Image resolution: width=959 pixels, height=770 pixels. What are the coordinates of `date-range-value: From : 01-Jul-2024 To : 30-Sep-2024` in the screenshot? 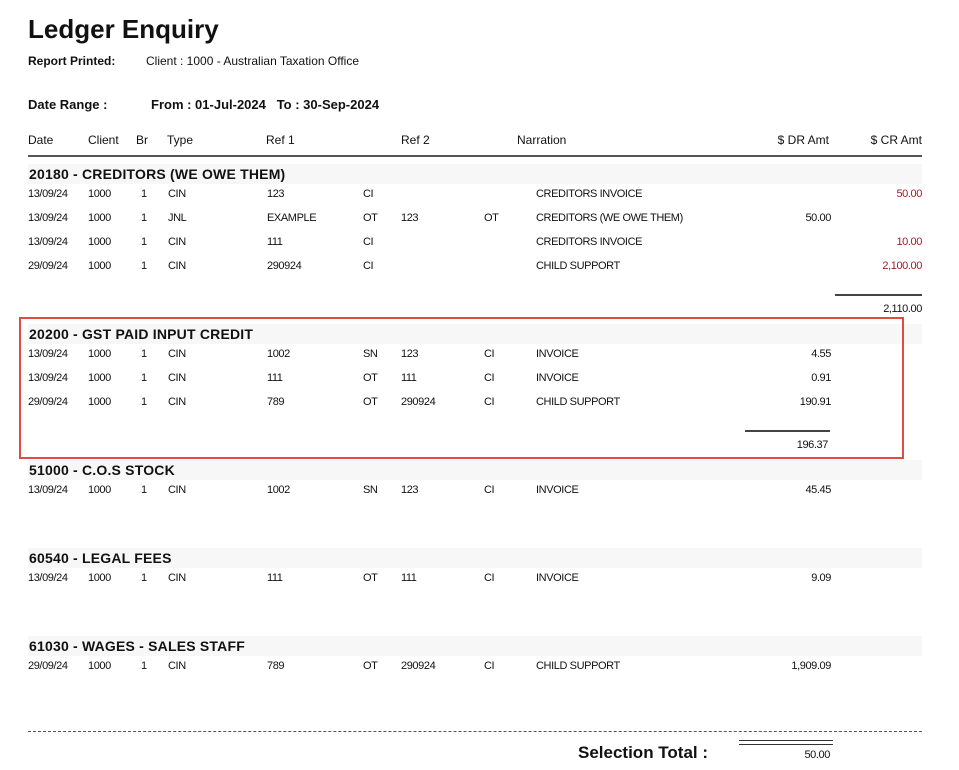 It's located at (265, 104).